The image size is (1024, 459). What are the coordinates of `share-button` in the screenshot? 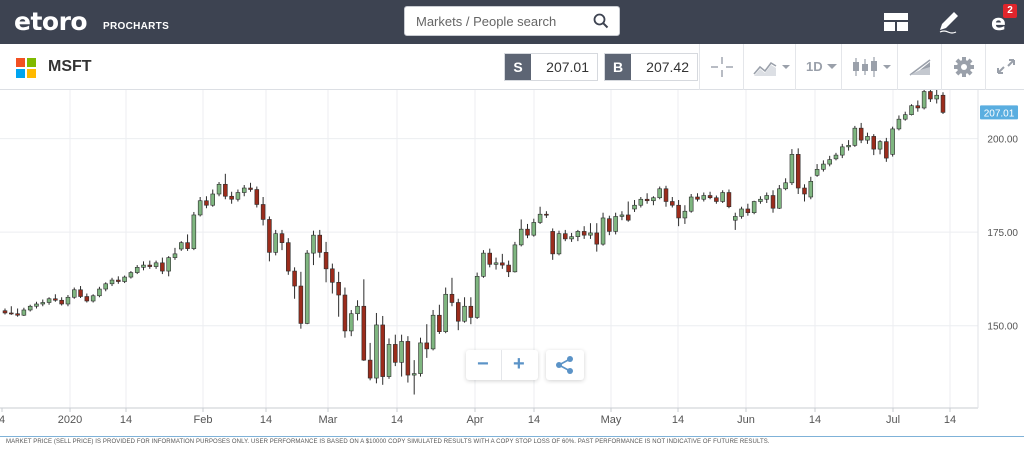 It's located at (565, 365).